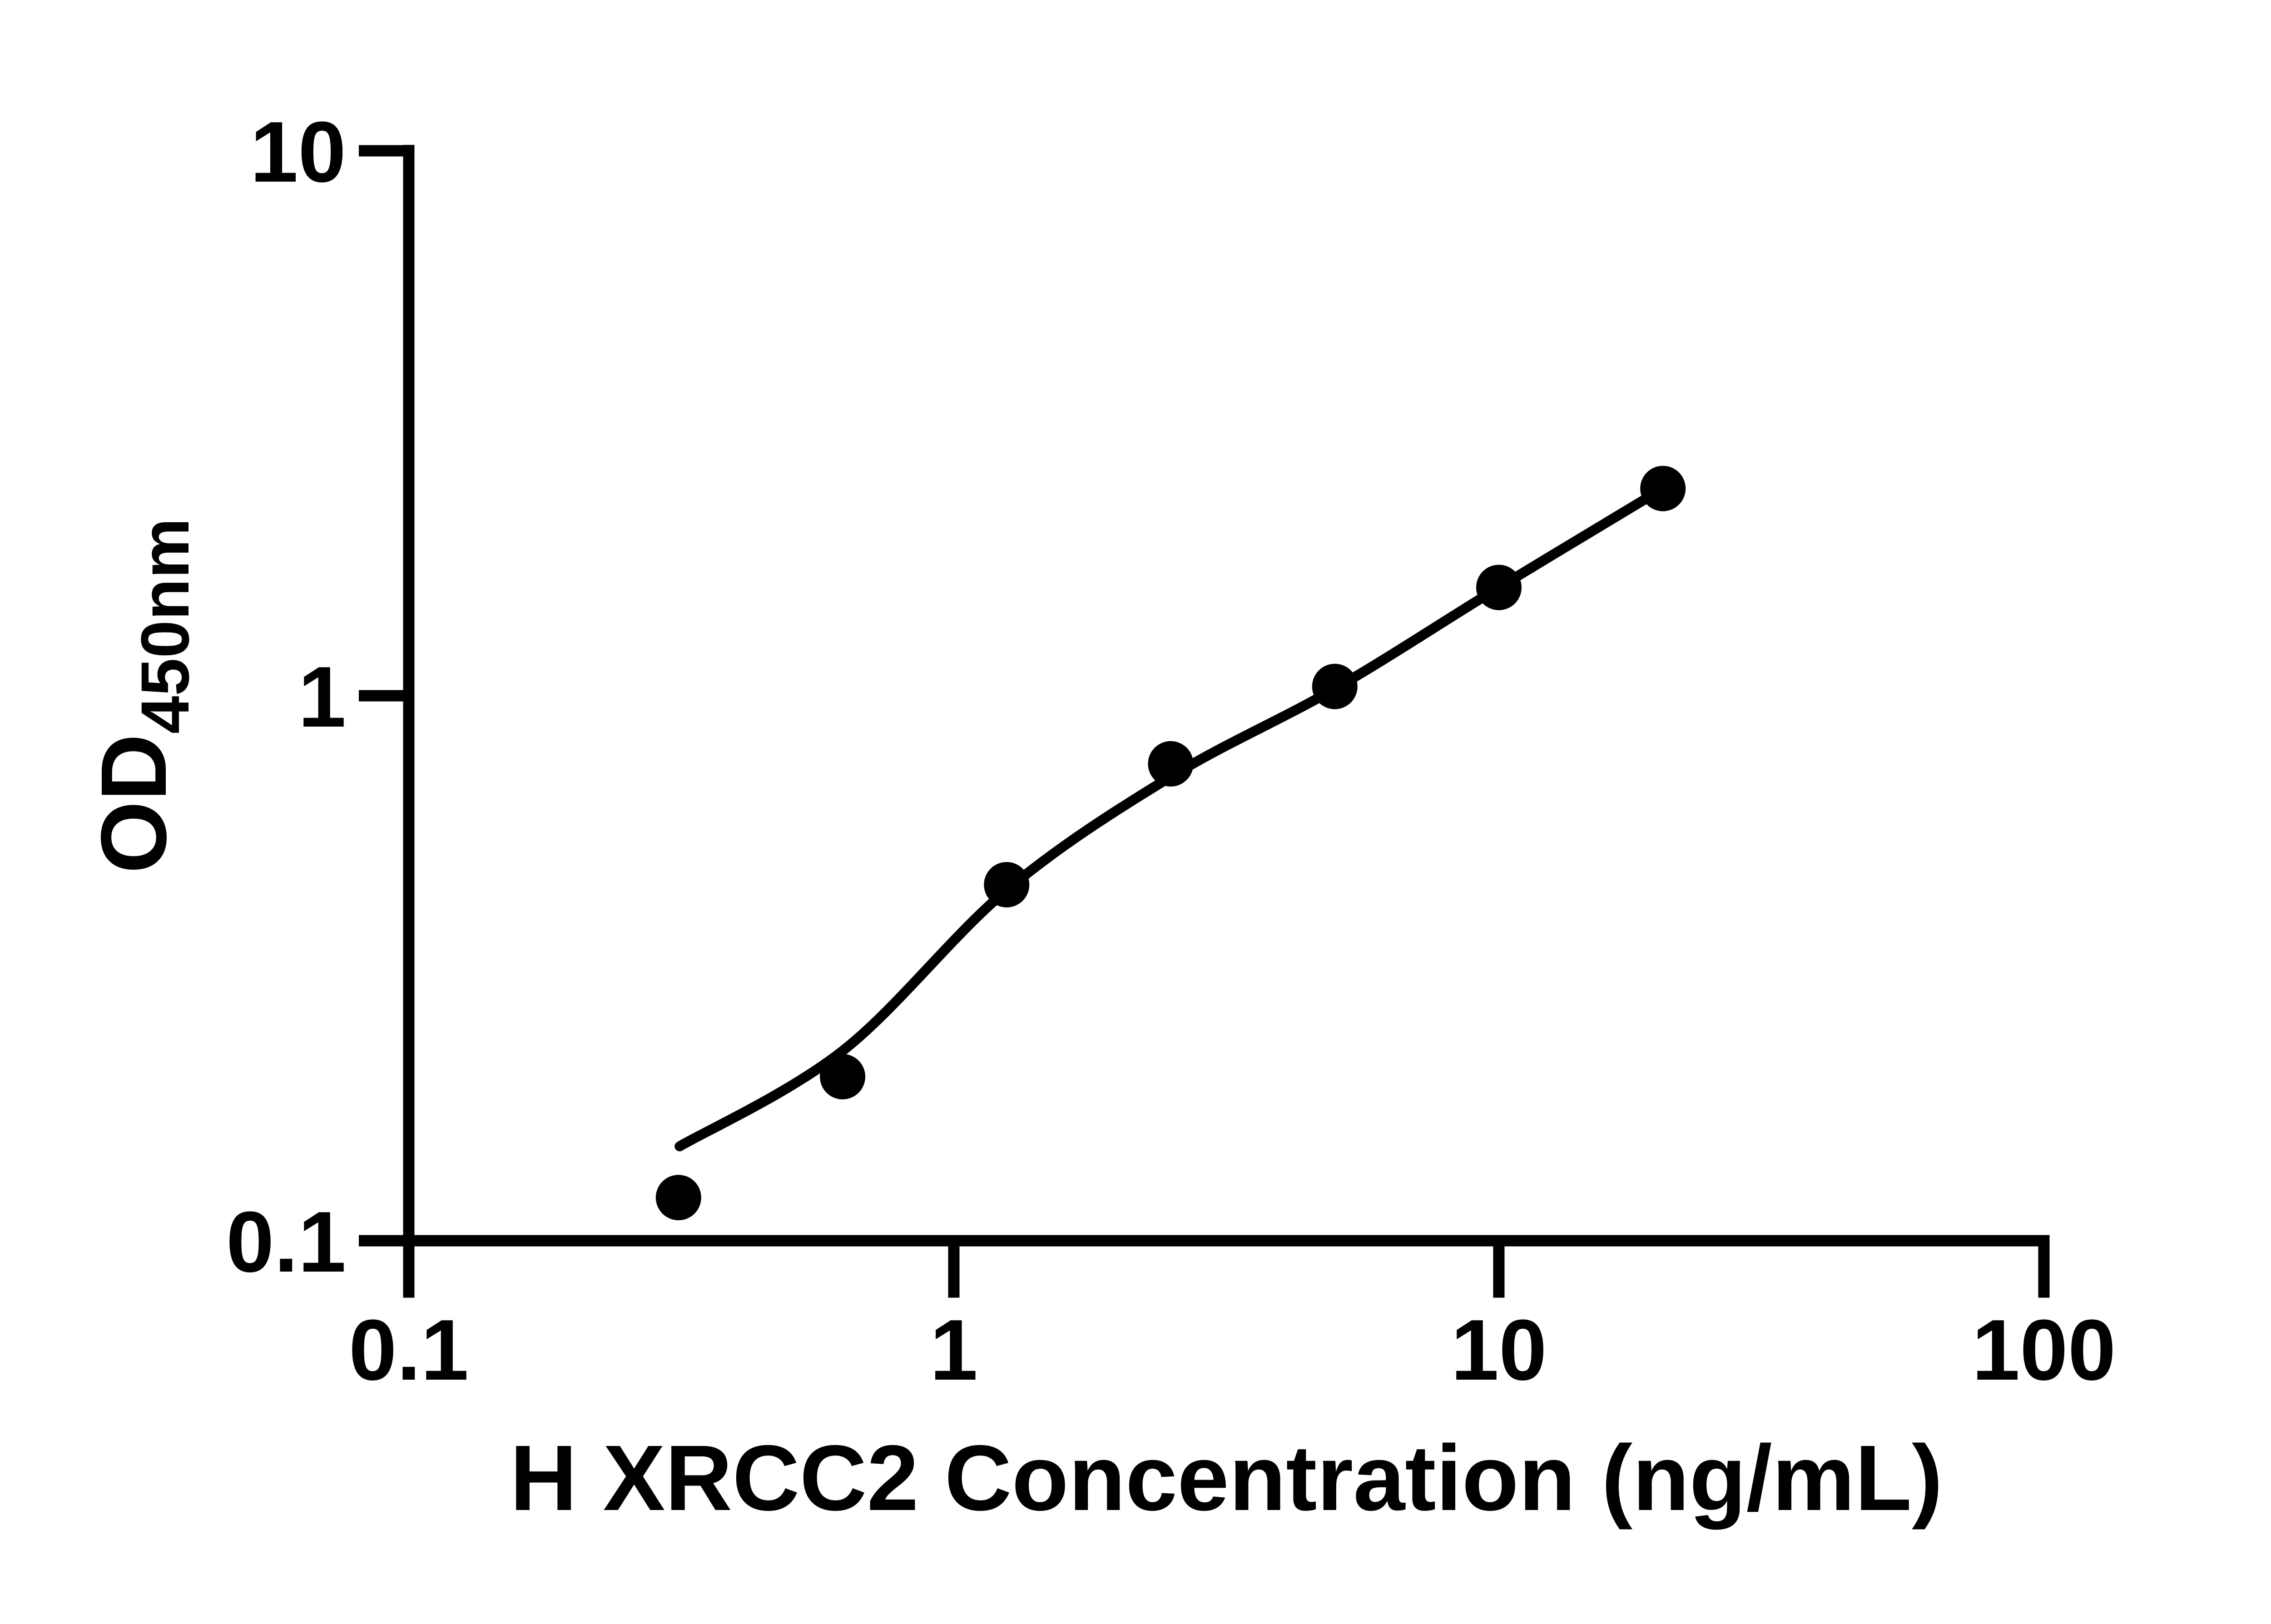 This screenshot has width=2271, height=1624. I want to click on y-axis-title: OD450nm, so click(142, 696).